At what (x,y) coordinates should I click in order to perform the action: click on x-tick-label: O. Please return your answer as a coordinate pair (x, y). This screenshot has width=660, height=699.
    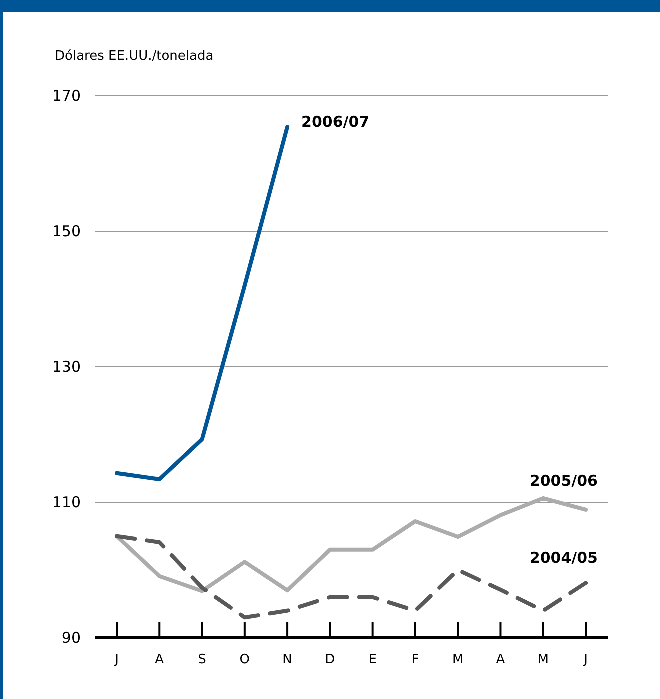
    Looking at the image, I should click on (245, 660).